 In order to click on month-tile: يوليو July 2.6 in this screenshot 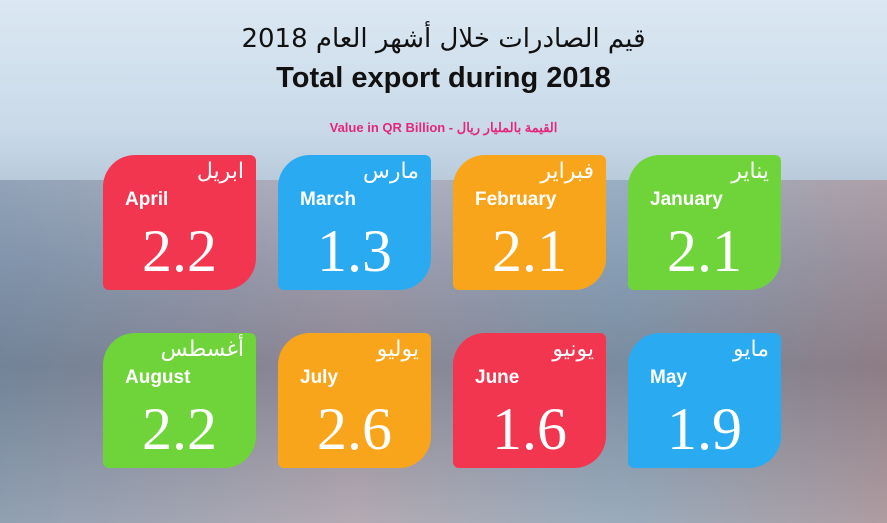, I will do `click(354, 400)`.